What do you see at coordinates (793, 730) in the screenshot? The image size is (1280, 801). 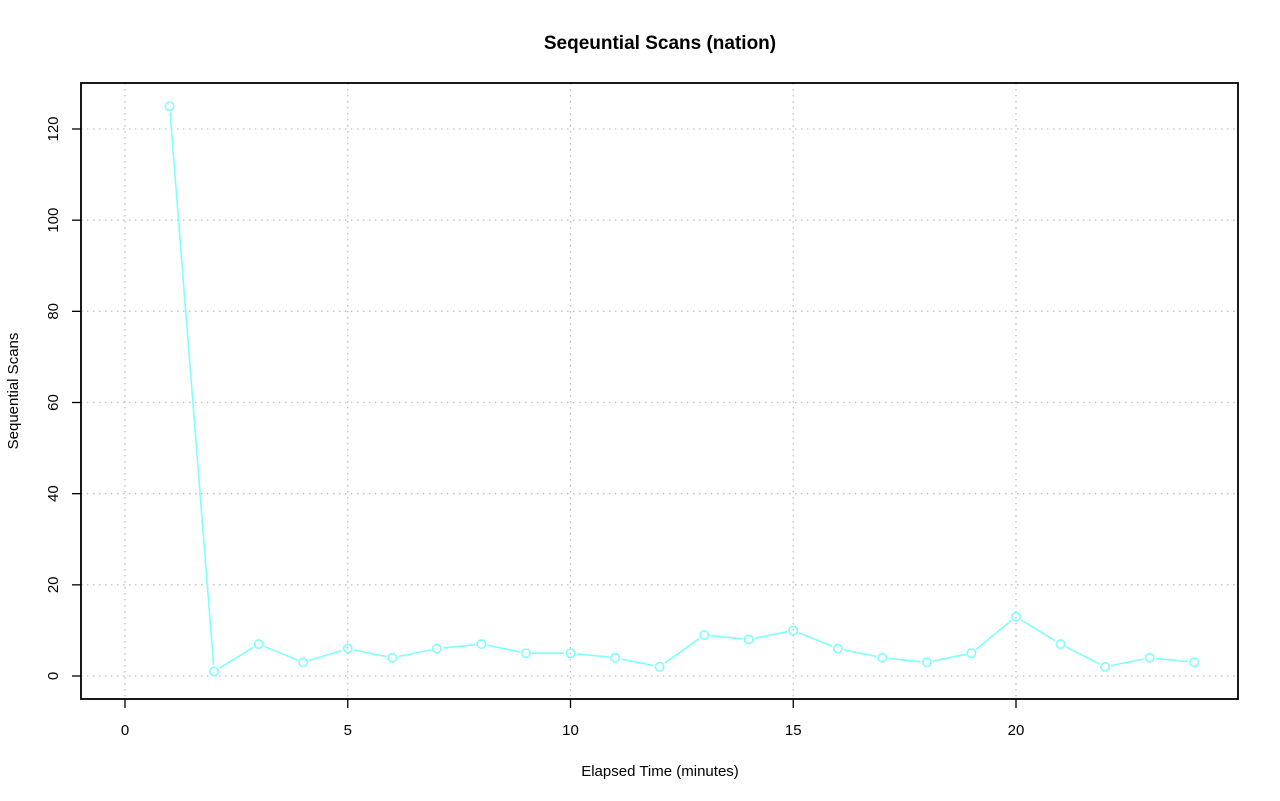 I see `x-tick-label: 15` at bounding box center [793, 730].